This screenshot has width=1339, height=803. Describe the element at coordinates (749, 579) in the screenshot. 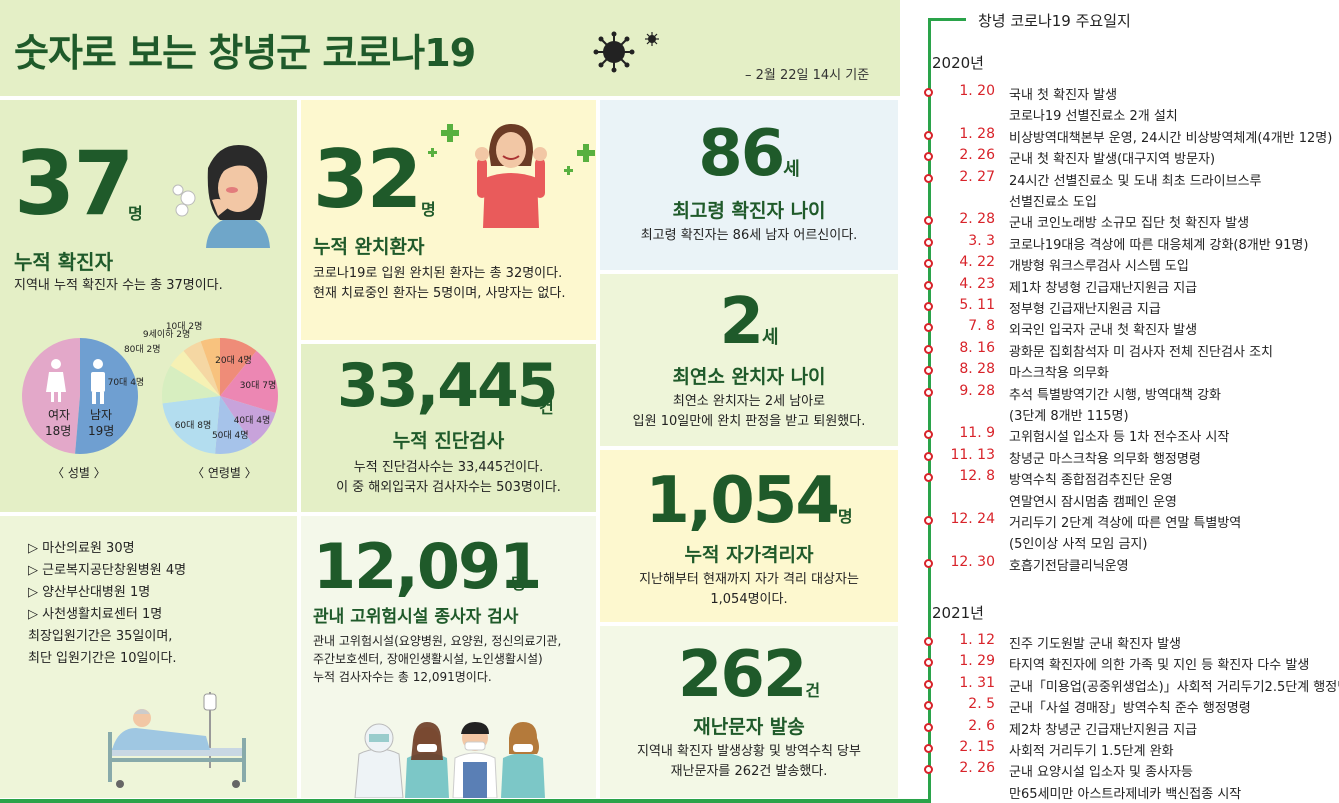

I see `quarantine-desc-1: 지난해부터 현재까지 자가 격리 대상자는` at that location.